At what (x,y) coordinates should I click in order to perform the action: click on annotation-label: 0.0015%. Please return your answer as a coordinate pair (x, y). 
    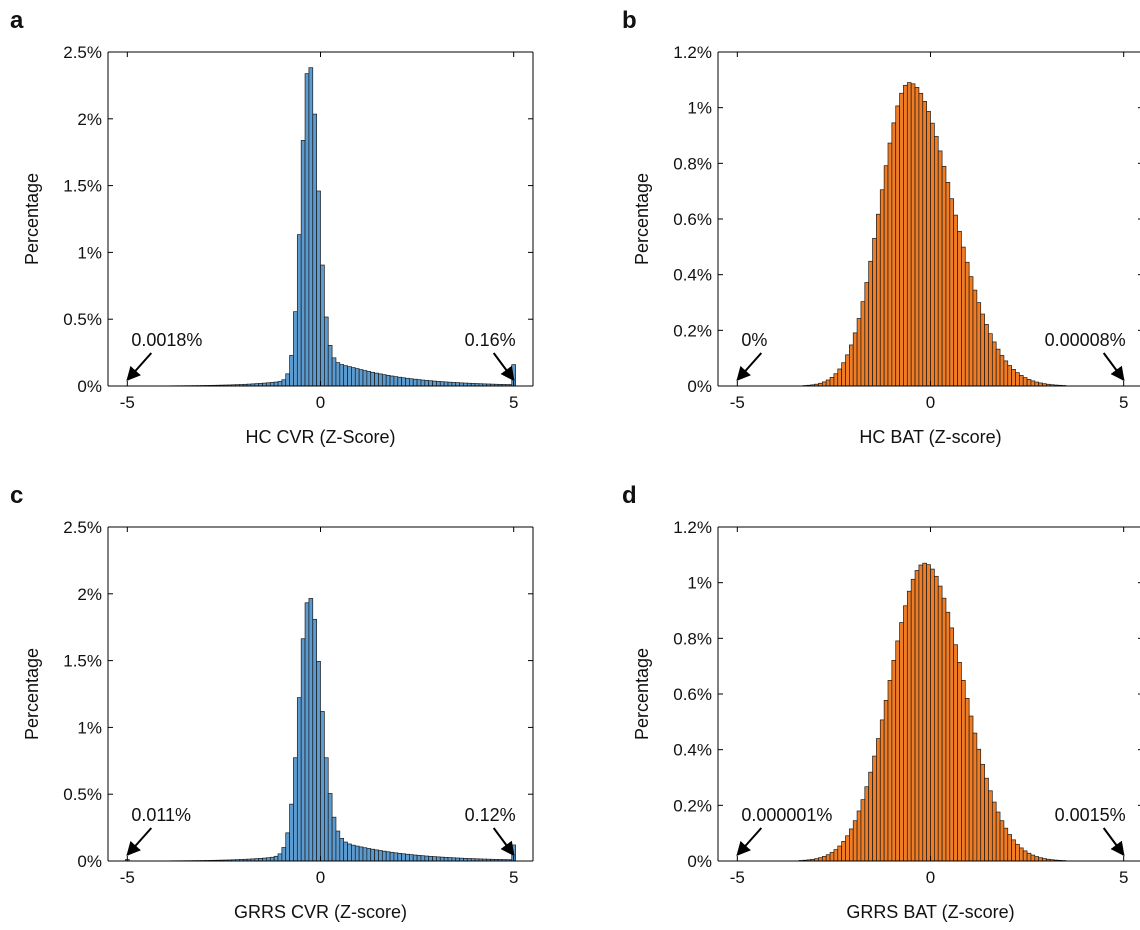
    Looking at the image, I should click on (1090, 815).